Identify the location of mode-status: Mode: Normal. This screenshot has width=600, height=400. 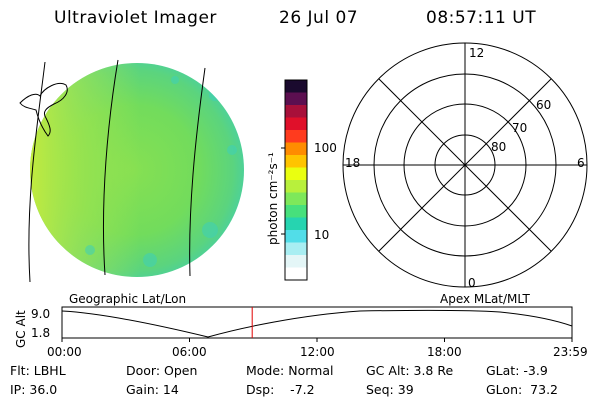
(290, 370).